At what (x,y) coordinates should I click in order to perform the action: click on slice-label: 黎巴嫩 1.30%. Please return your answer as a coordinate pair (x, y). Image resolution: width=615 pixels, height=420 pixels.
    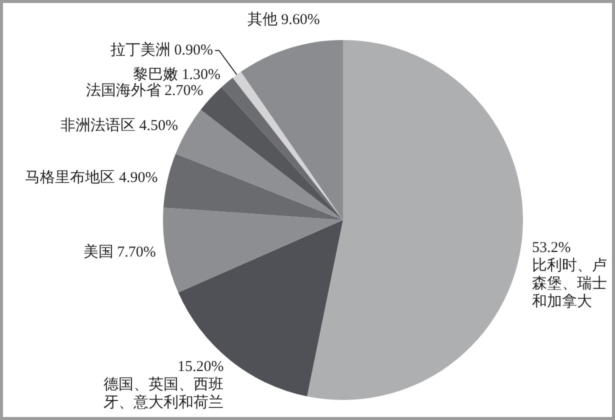
    Looking at the image, I should click on (177, 74).